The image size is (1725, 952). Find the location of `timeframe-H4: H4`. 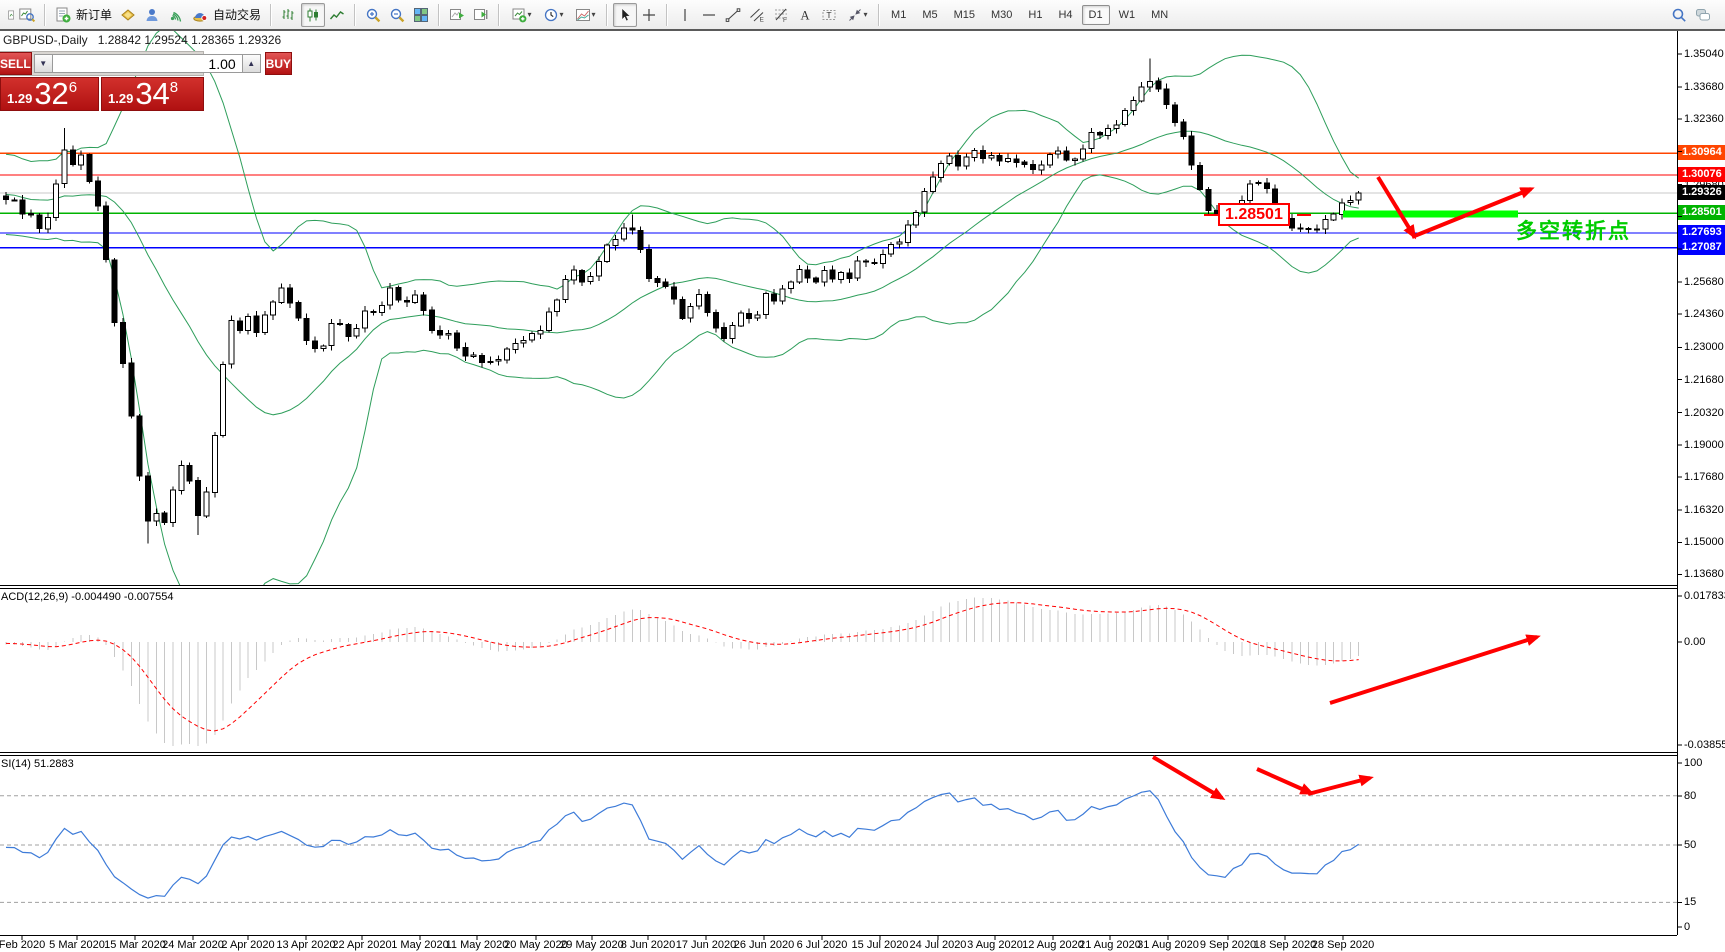

timeframe-H4: H4 is located at coordinates (1065, 14).